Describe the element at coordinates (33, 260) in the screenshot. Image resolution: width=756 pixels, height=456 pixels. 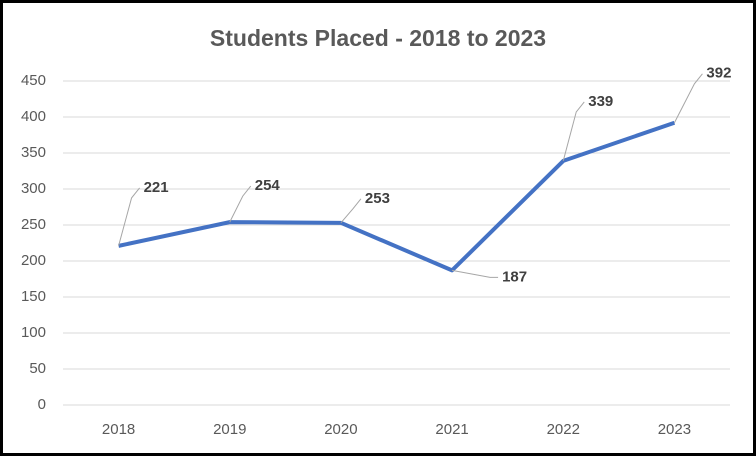
I see `y-tick-label: 200` at that location.